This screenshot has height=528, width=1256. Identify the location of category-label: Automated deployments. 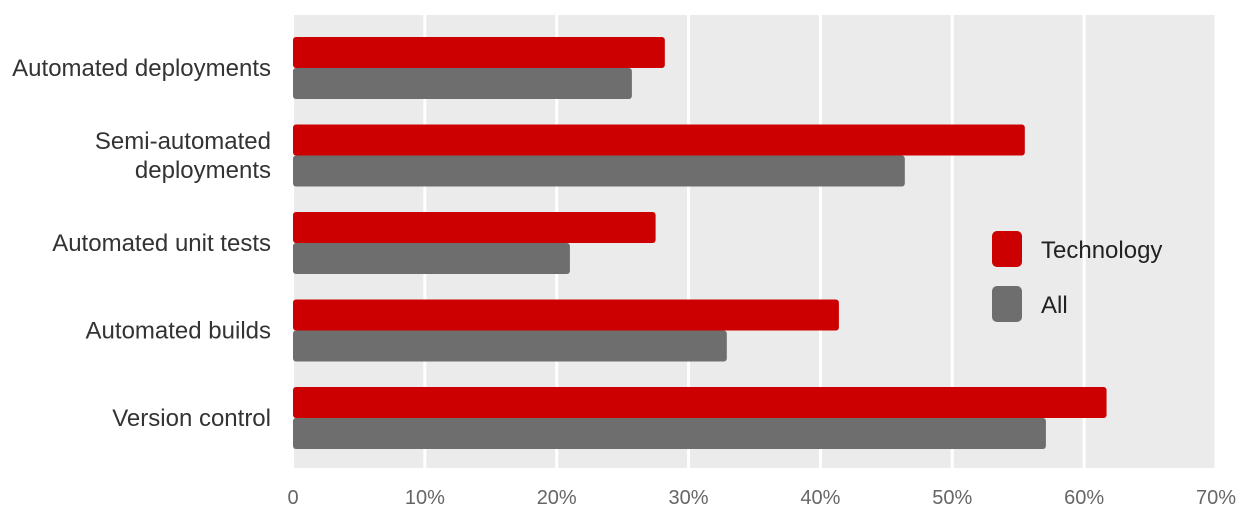
(141, 68).